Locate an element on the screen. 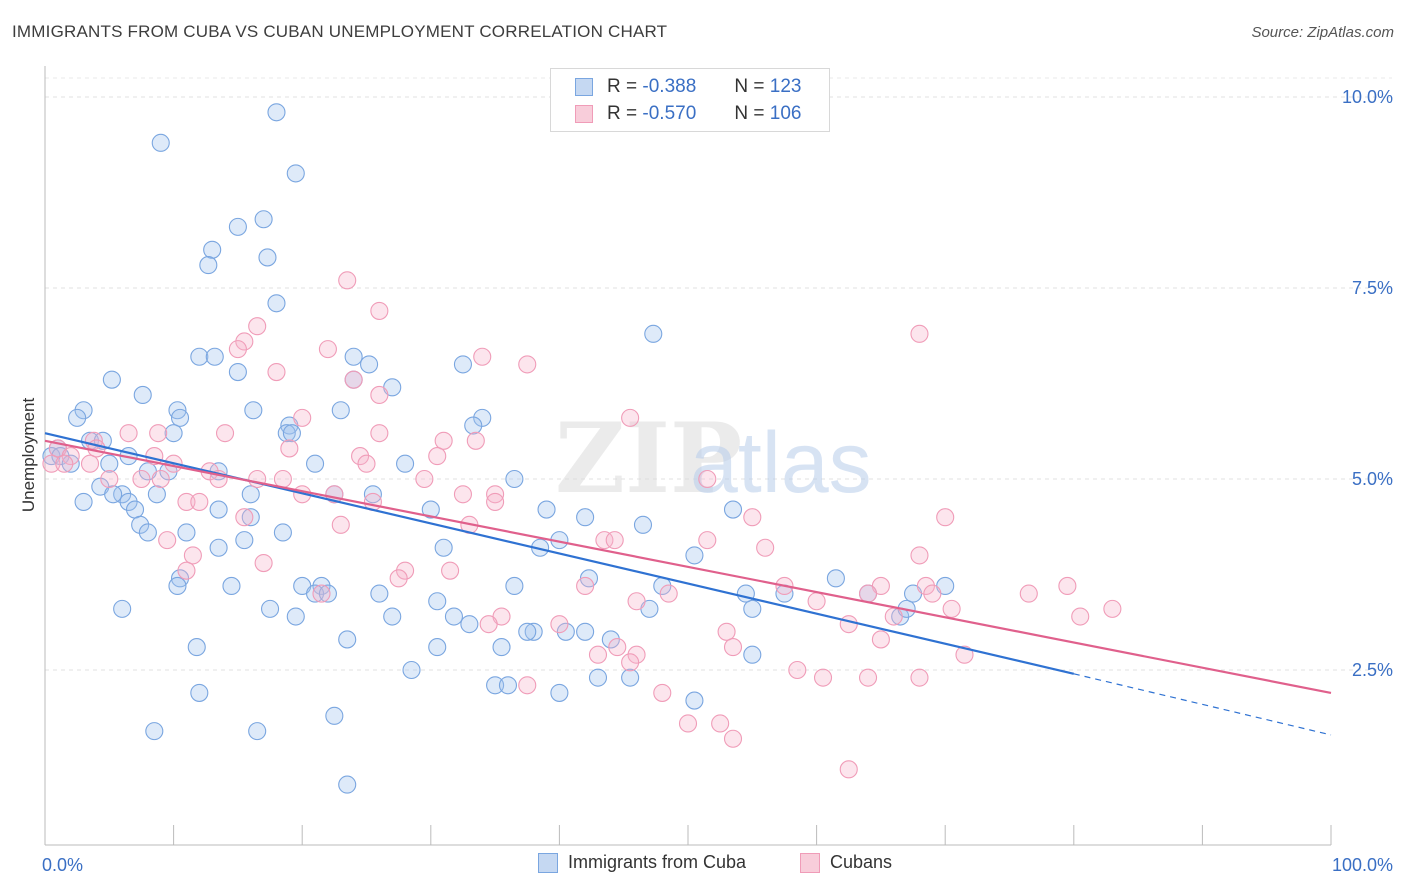 This screenshot has height=892, width=1406. correlation-legend: R = -0.388 N = 123 R = -0.570 N = 106 is located at coordinates (690, 100).